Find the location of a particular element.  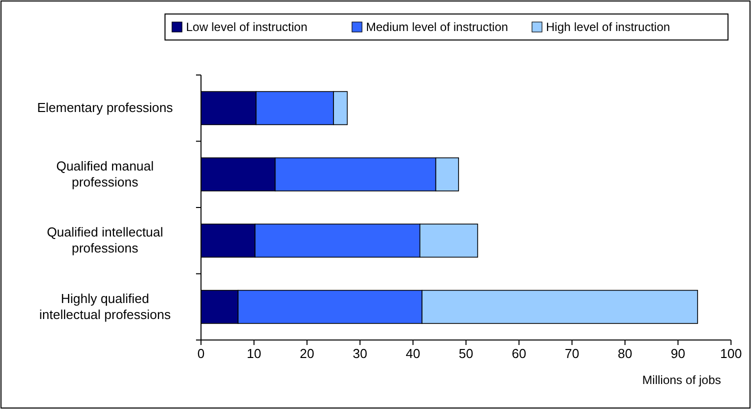

legend-label: Low level of instruction is located at coordinates (247, 27).